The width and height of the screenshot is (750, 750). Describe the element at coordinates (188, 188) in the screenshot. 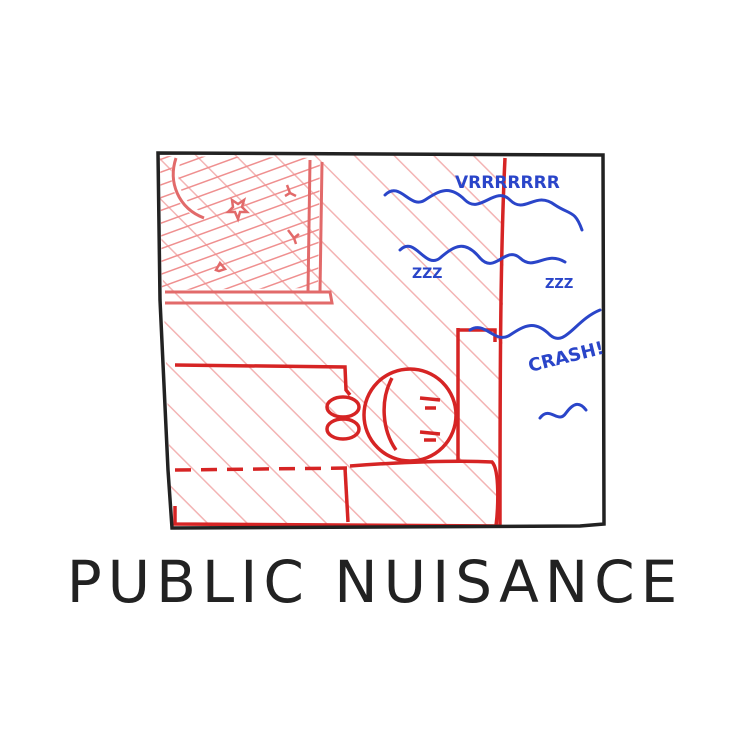

I see `moon-icon` at that location.